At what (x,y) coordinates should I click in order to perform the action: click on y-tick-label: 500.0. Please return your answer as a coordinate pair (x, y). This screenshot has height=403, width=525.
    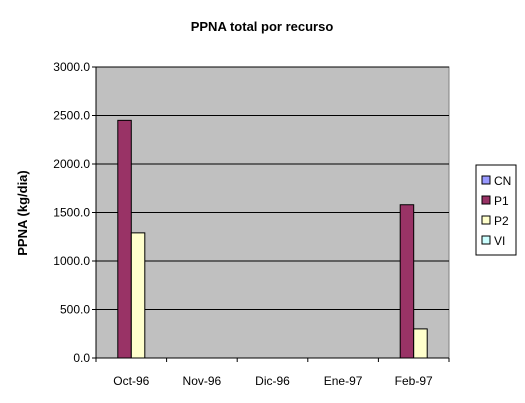
    Looking at the image, I should click on (75, 310).